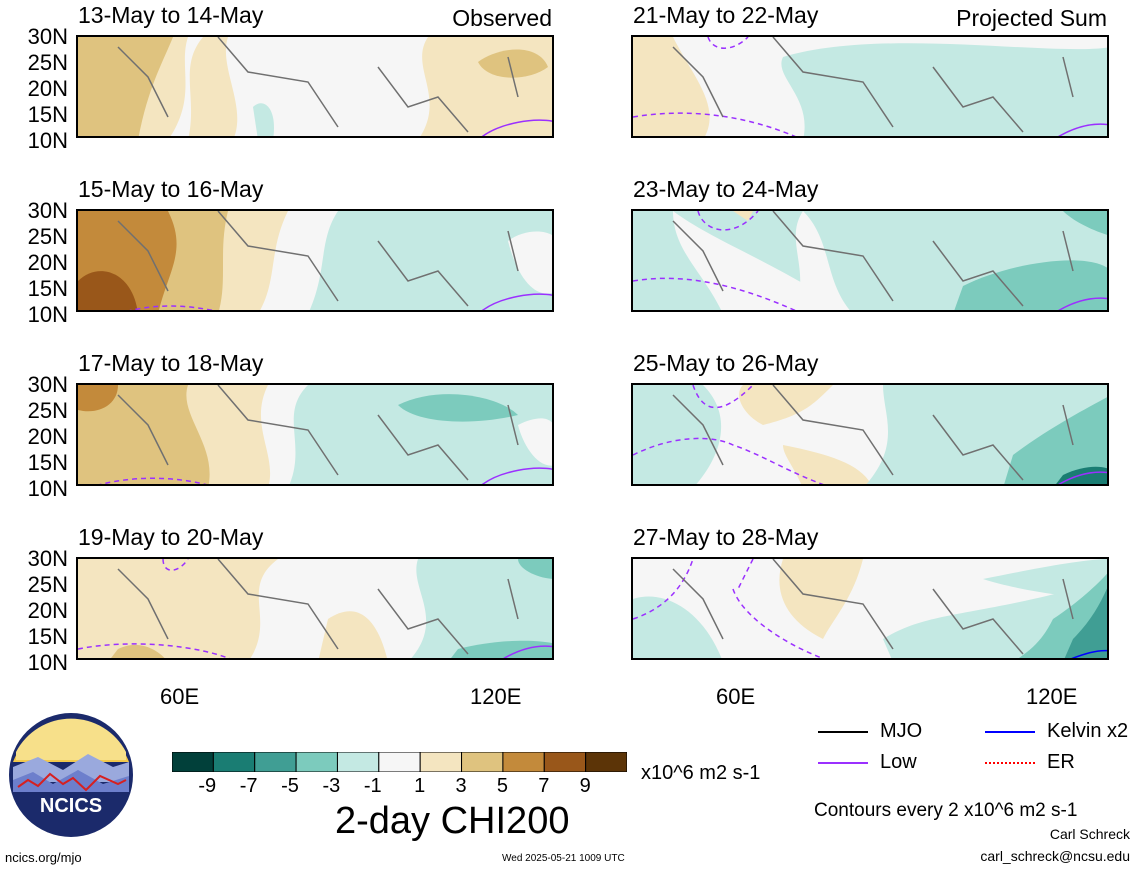 The height and width of the screenshot is (872, 1135). Describe the element at coordinates (544, 786) in the screenshot. I see `colorbar-tick: 7` at that location.